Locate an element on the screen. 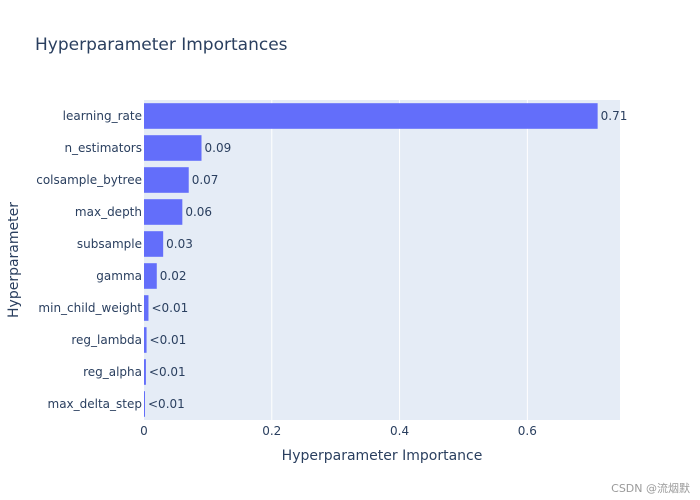  bar-value-label: 0.06 is located at coordinates (198, 212).